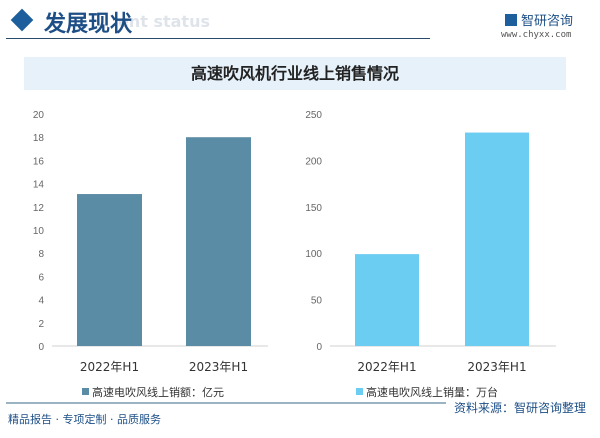  I want to click on y-tick-label: 16, so click(39, 161).